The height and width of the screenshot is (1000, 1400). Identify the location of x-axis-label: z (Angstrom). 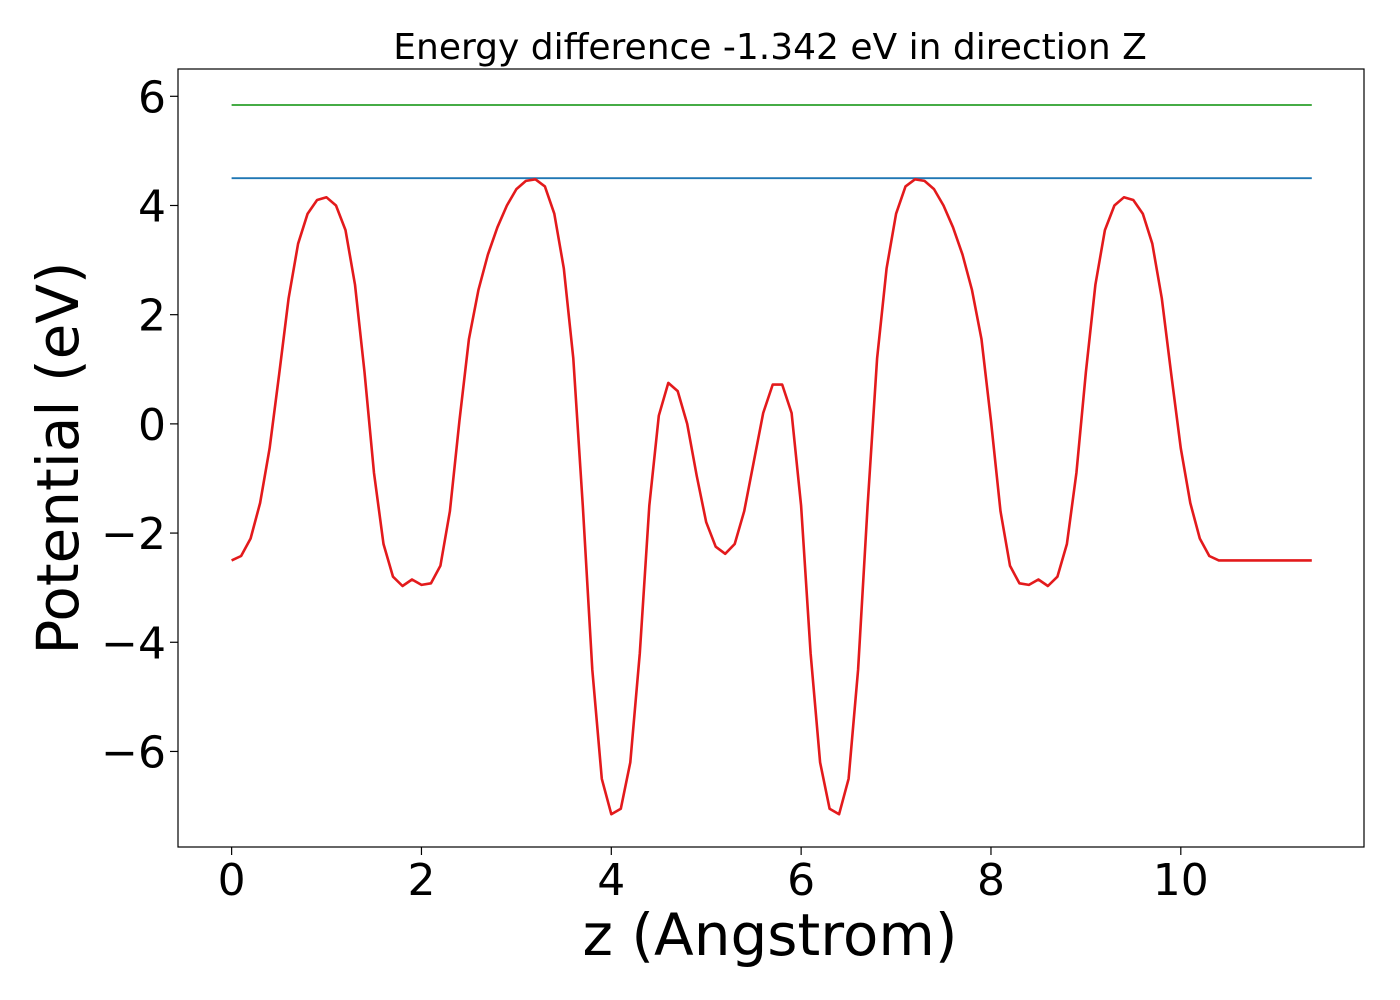
(770, 935).